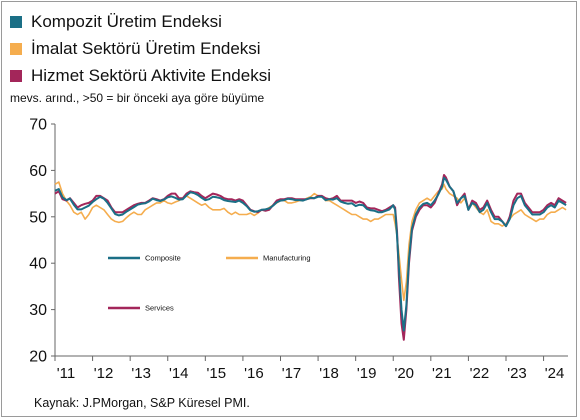  I want to click on x-tick-label: '11, so click(66, 373).